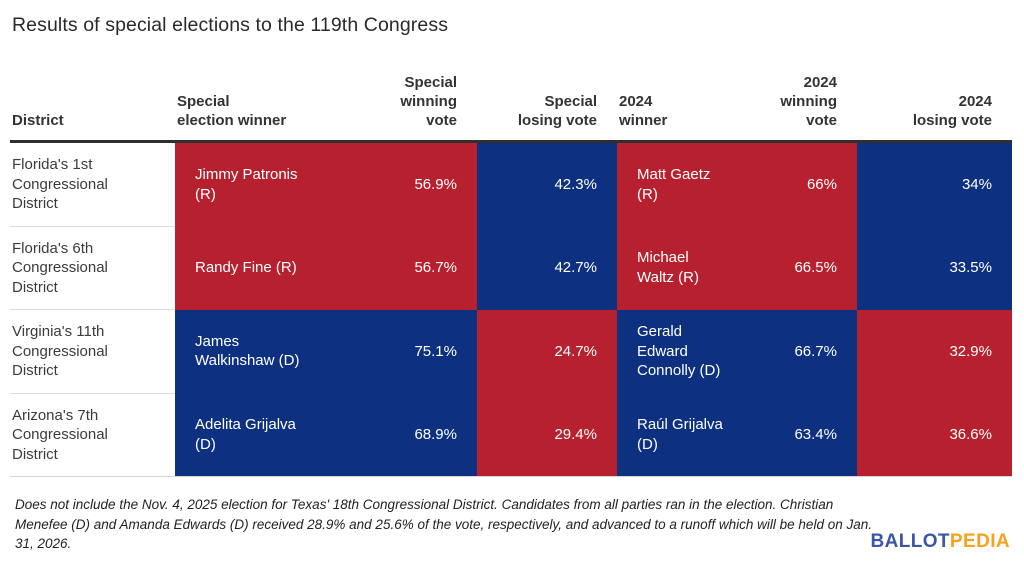 Image resolution: width=1024 pixels, height=565 pixels. Describe the element at coordinates (683, 91) in the screenshot. I see `header-2024-winner: 2024 winner` at that location.